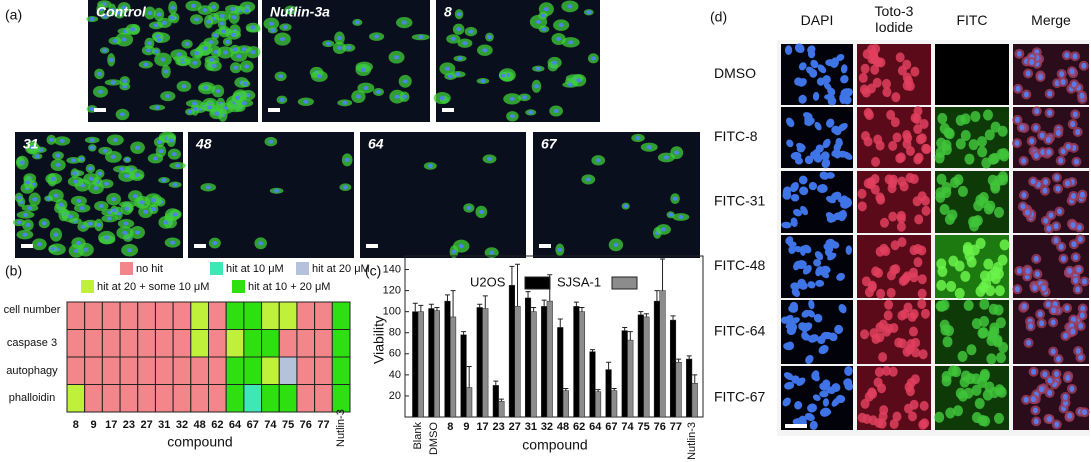 The image size is (1091, 462). I want to click on legend-label: hit at 20 μM, so click(341, 269).